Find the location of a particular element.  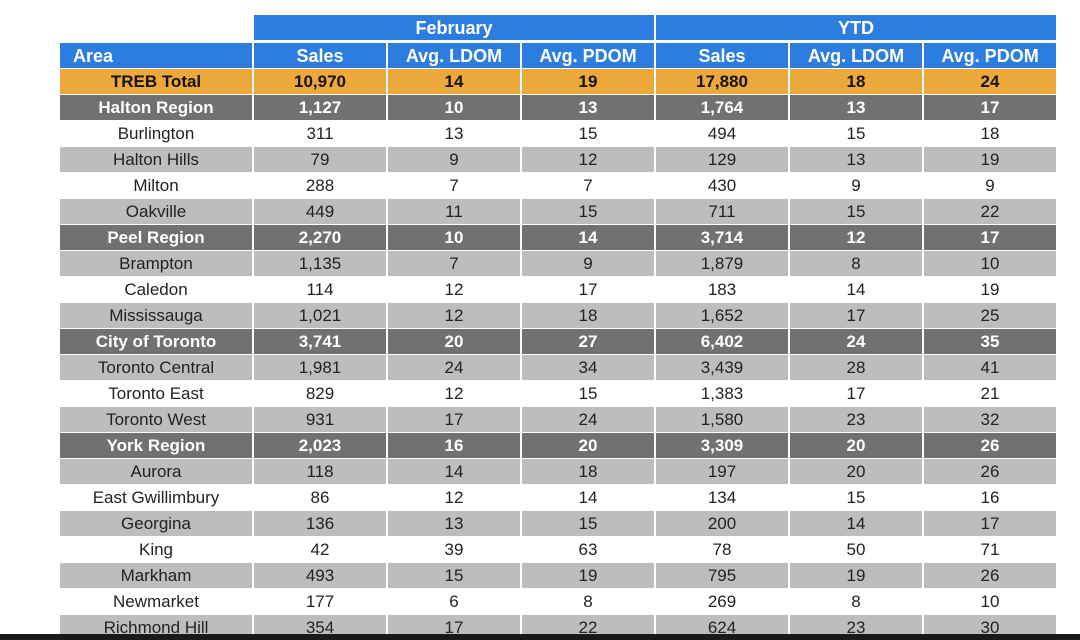

feb-avg-ldom-cell: 17 is located at coordinates (454, 420).